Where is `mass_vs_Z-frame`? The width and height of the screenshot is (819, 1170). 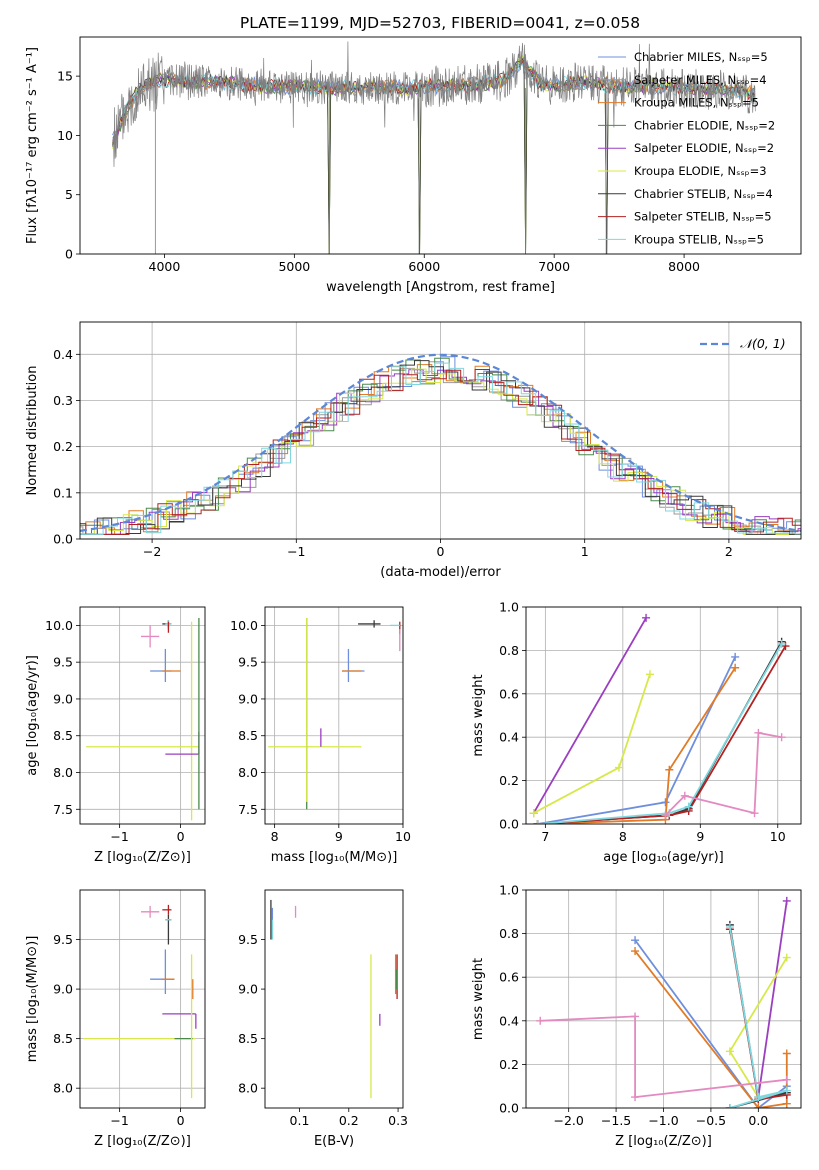
mass_vs_Z-frame is located at coordinates (142, 999).